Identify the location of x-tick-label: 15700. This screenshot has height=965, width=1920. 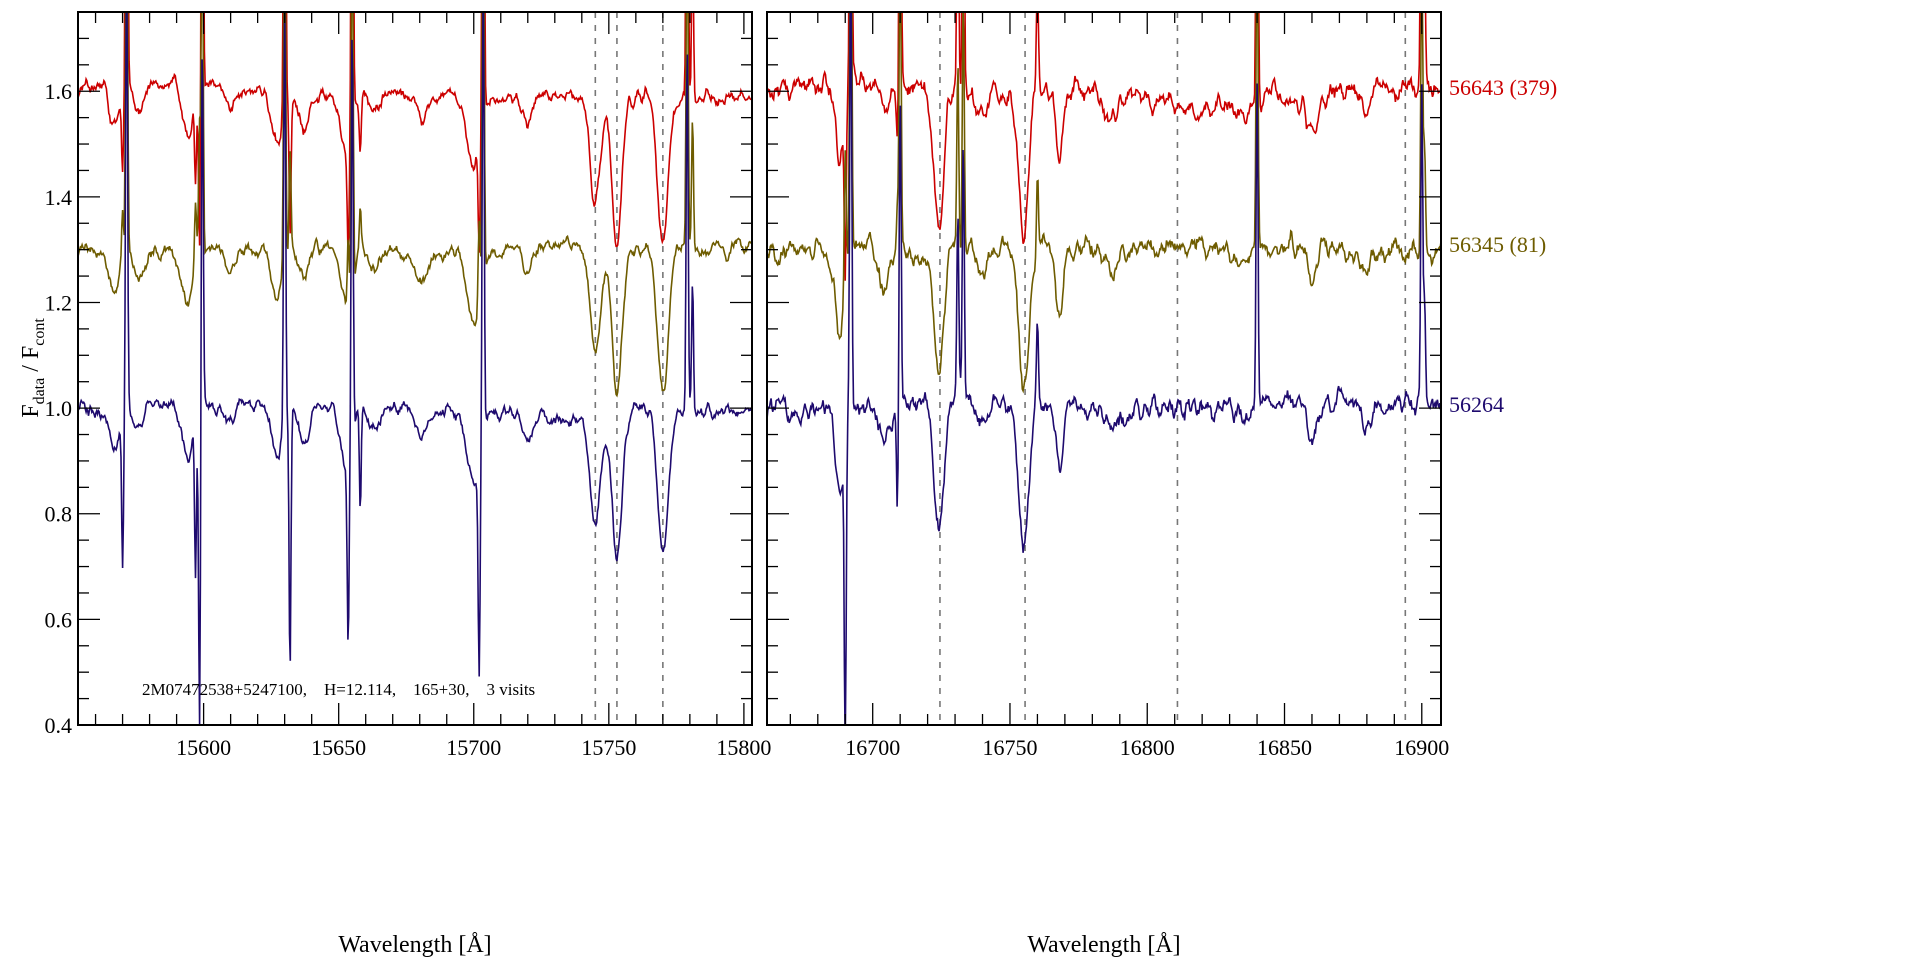
(473, 747).